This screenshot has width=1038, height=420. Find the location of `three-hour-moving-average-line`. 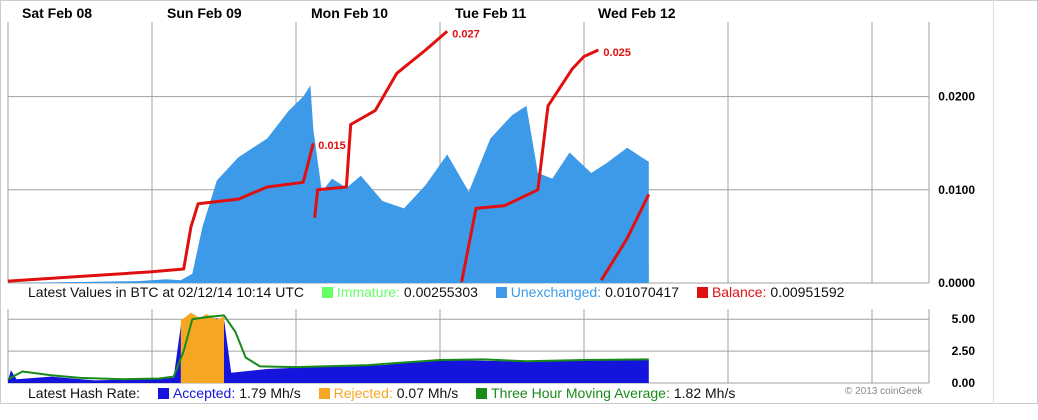

three-hour-moving-average-line is located at coordinates (328, 347).